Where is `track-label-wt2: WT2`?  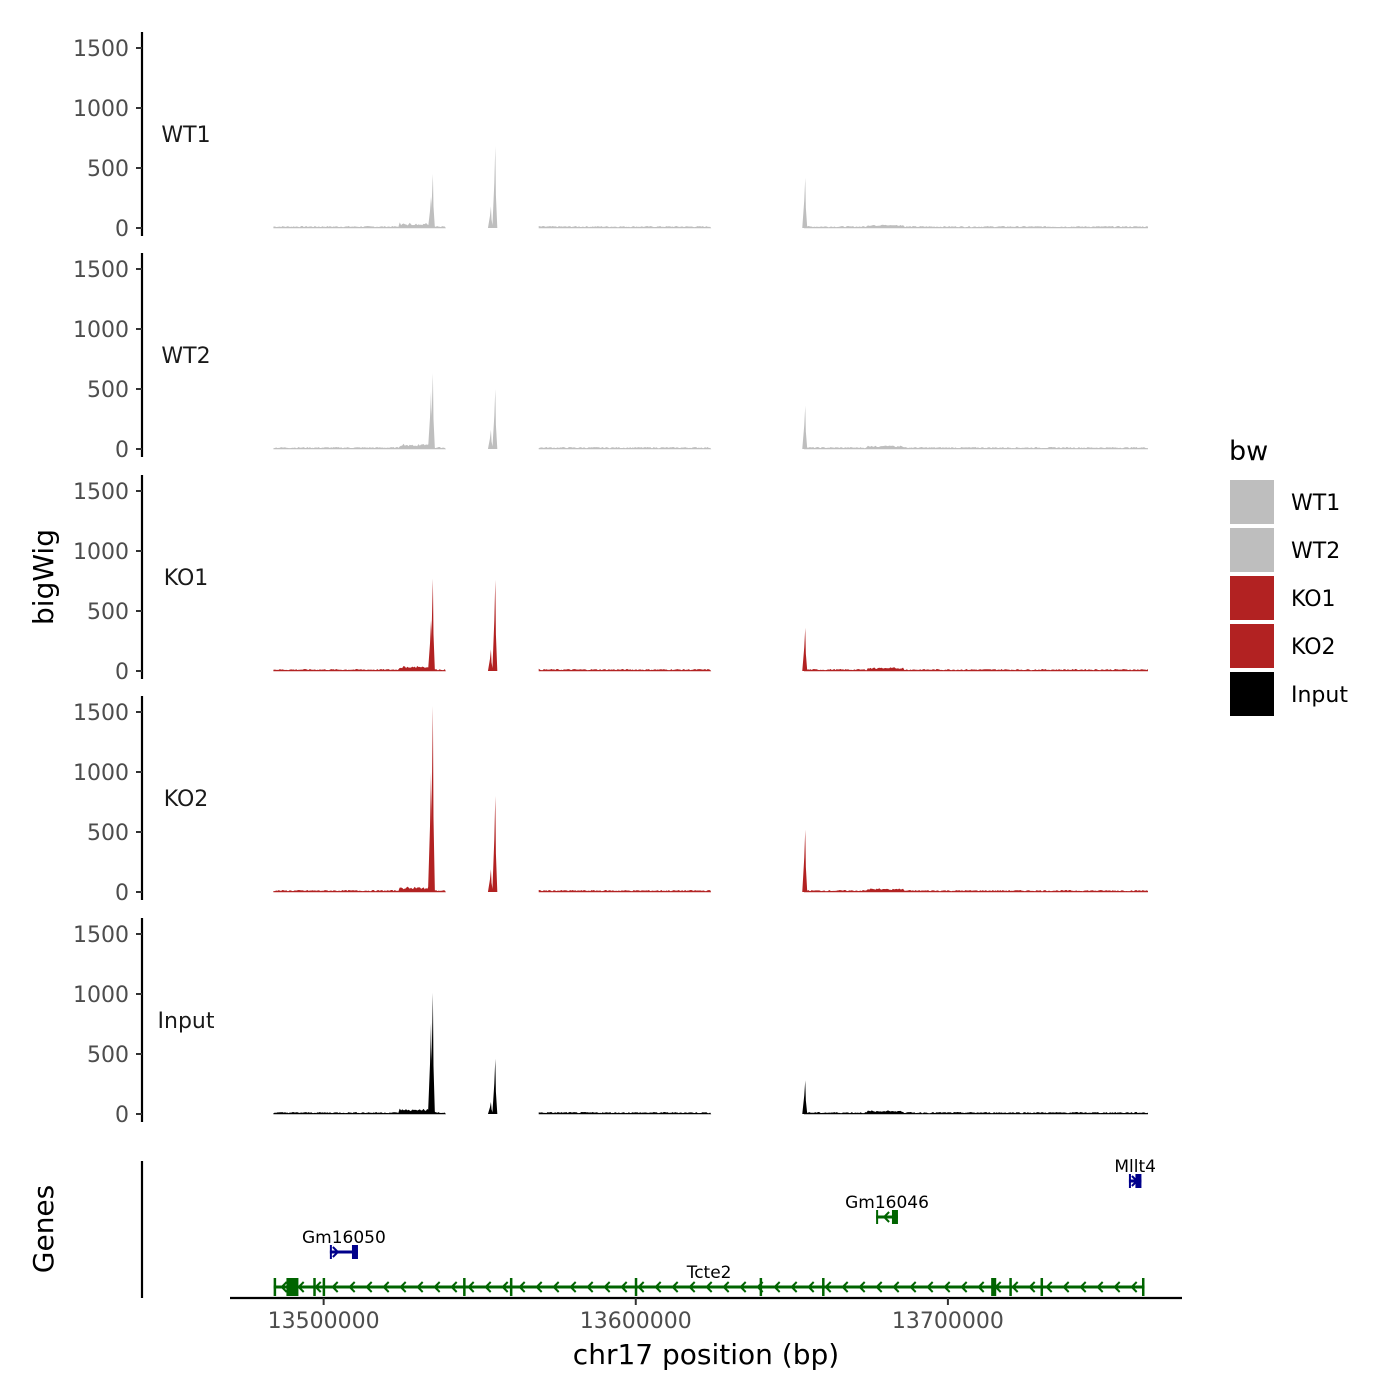 track-label-wt2: WT2 is located at coordinates (185, 356).